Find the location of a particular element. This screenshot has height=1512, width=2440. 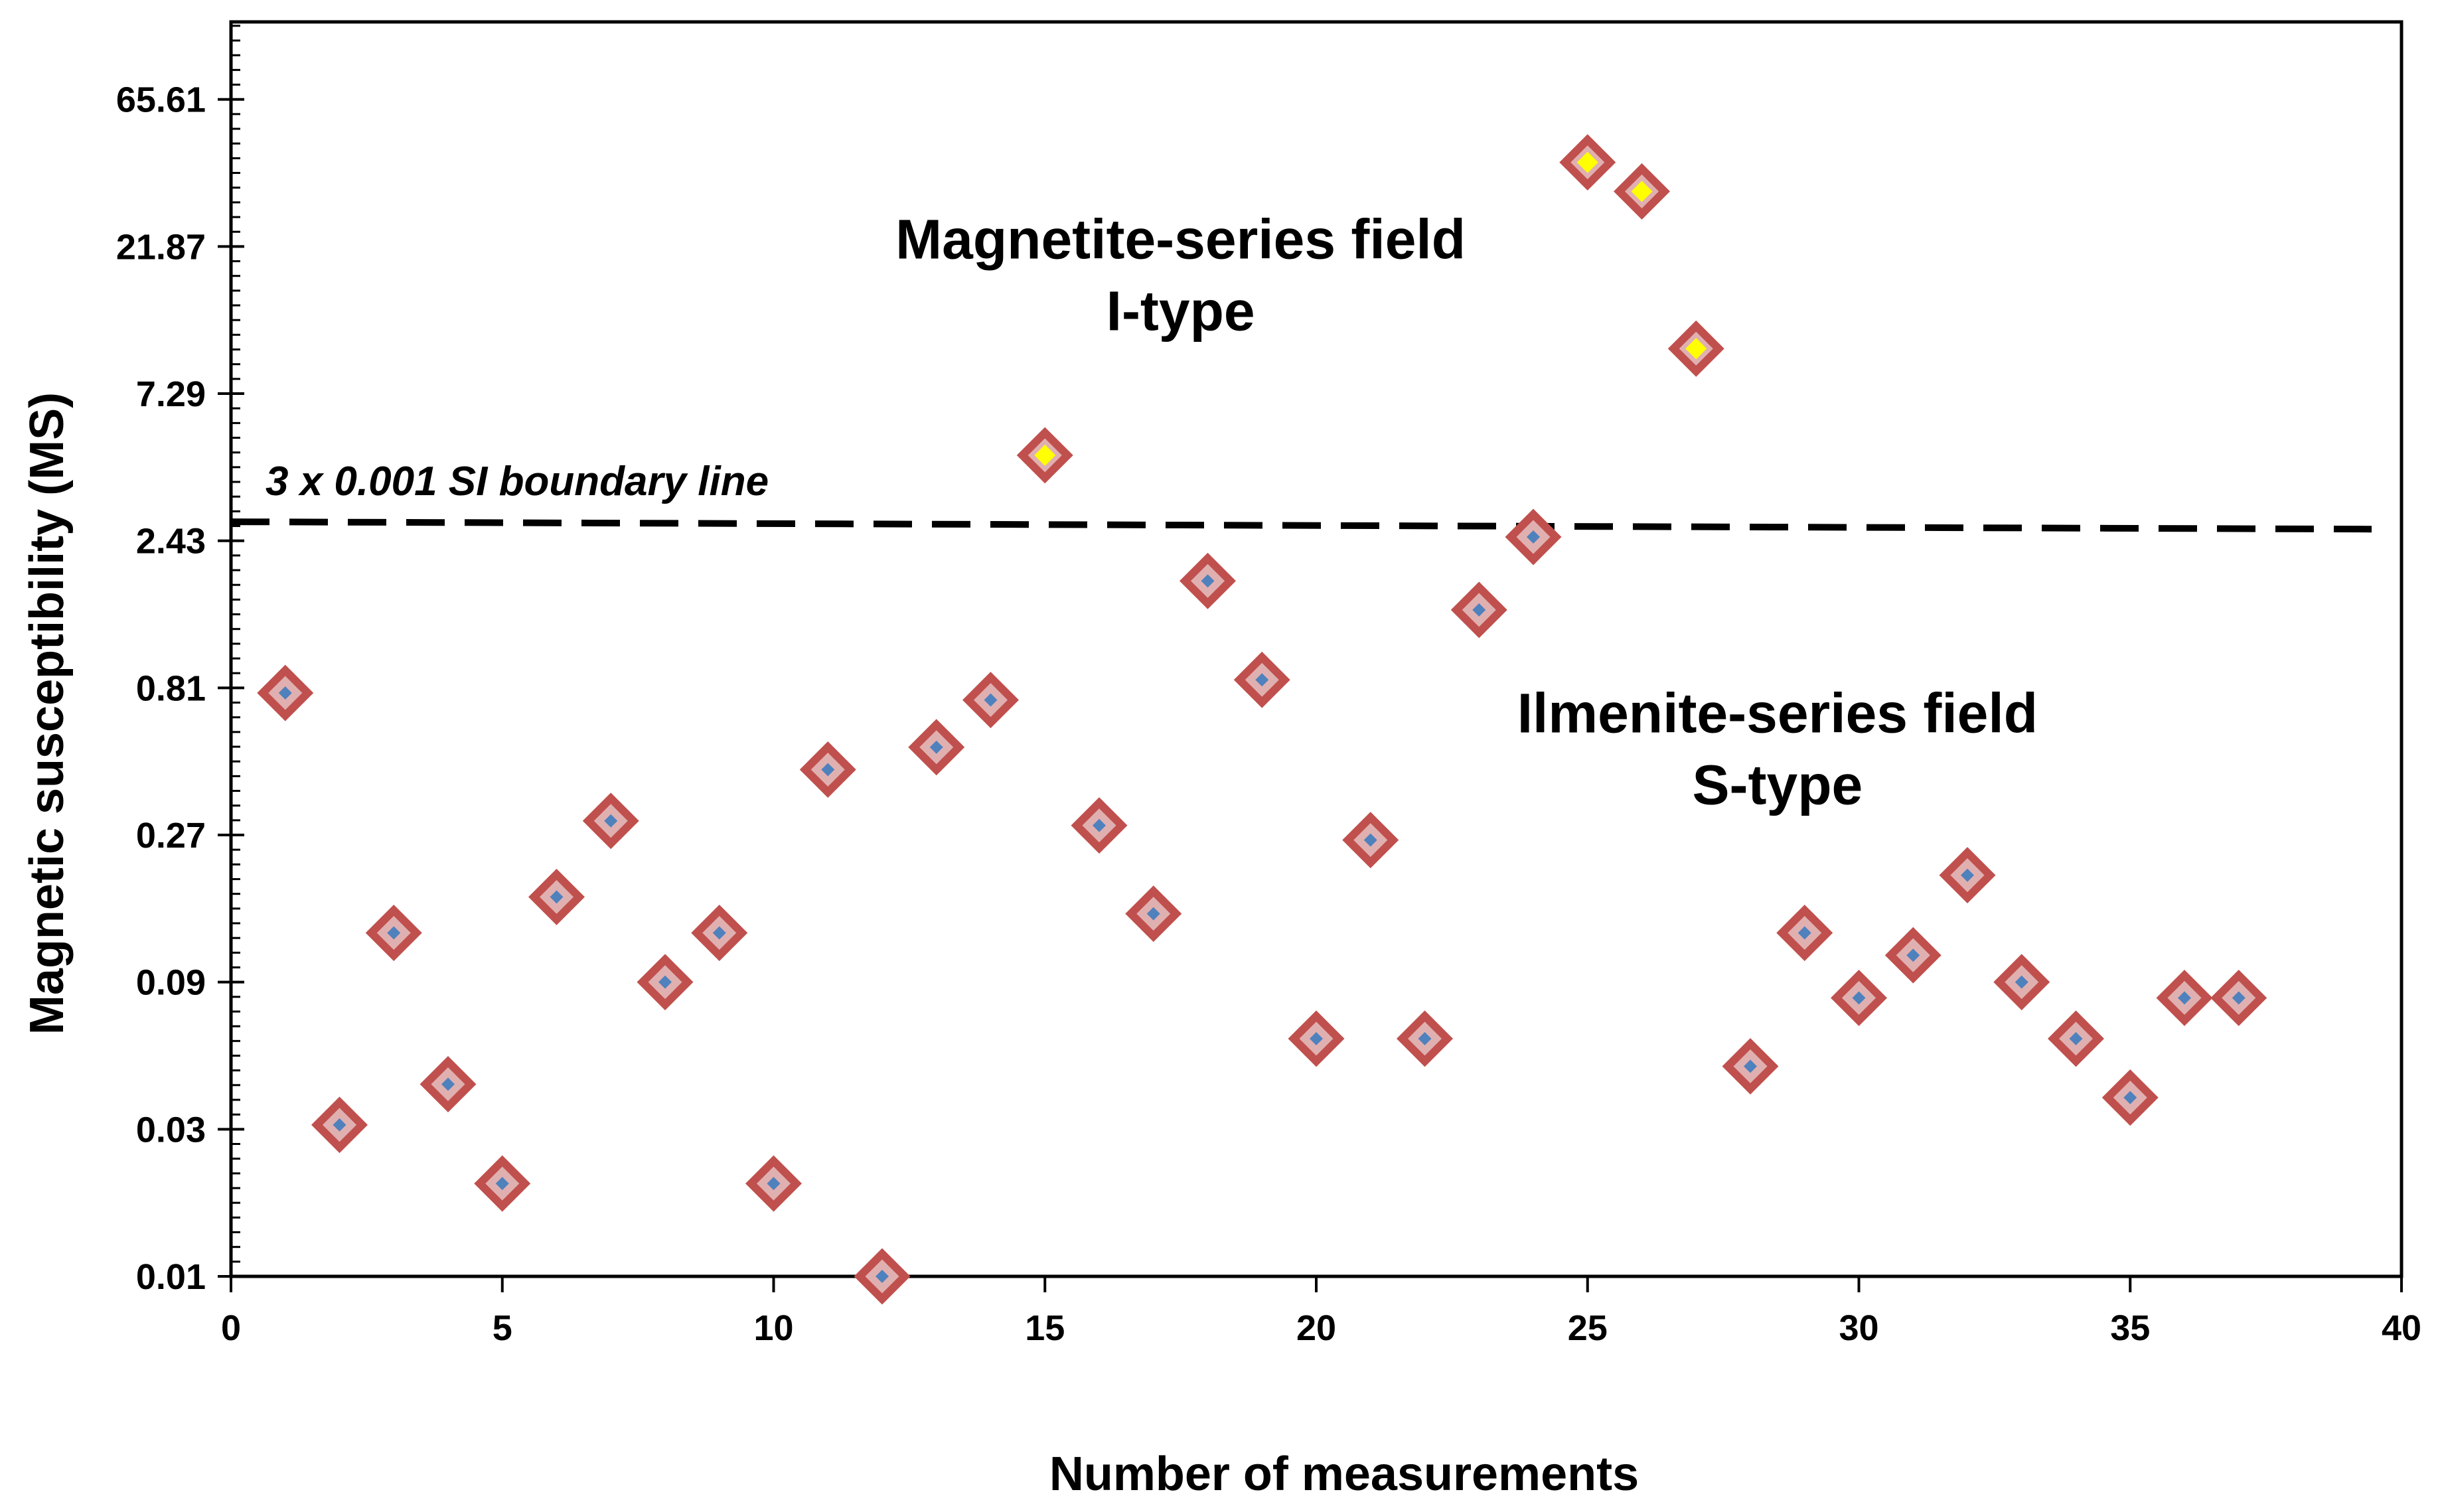

x-axis-title: Number of measurements is located at coordinates (1344, 1474).